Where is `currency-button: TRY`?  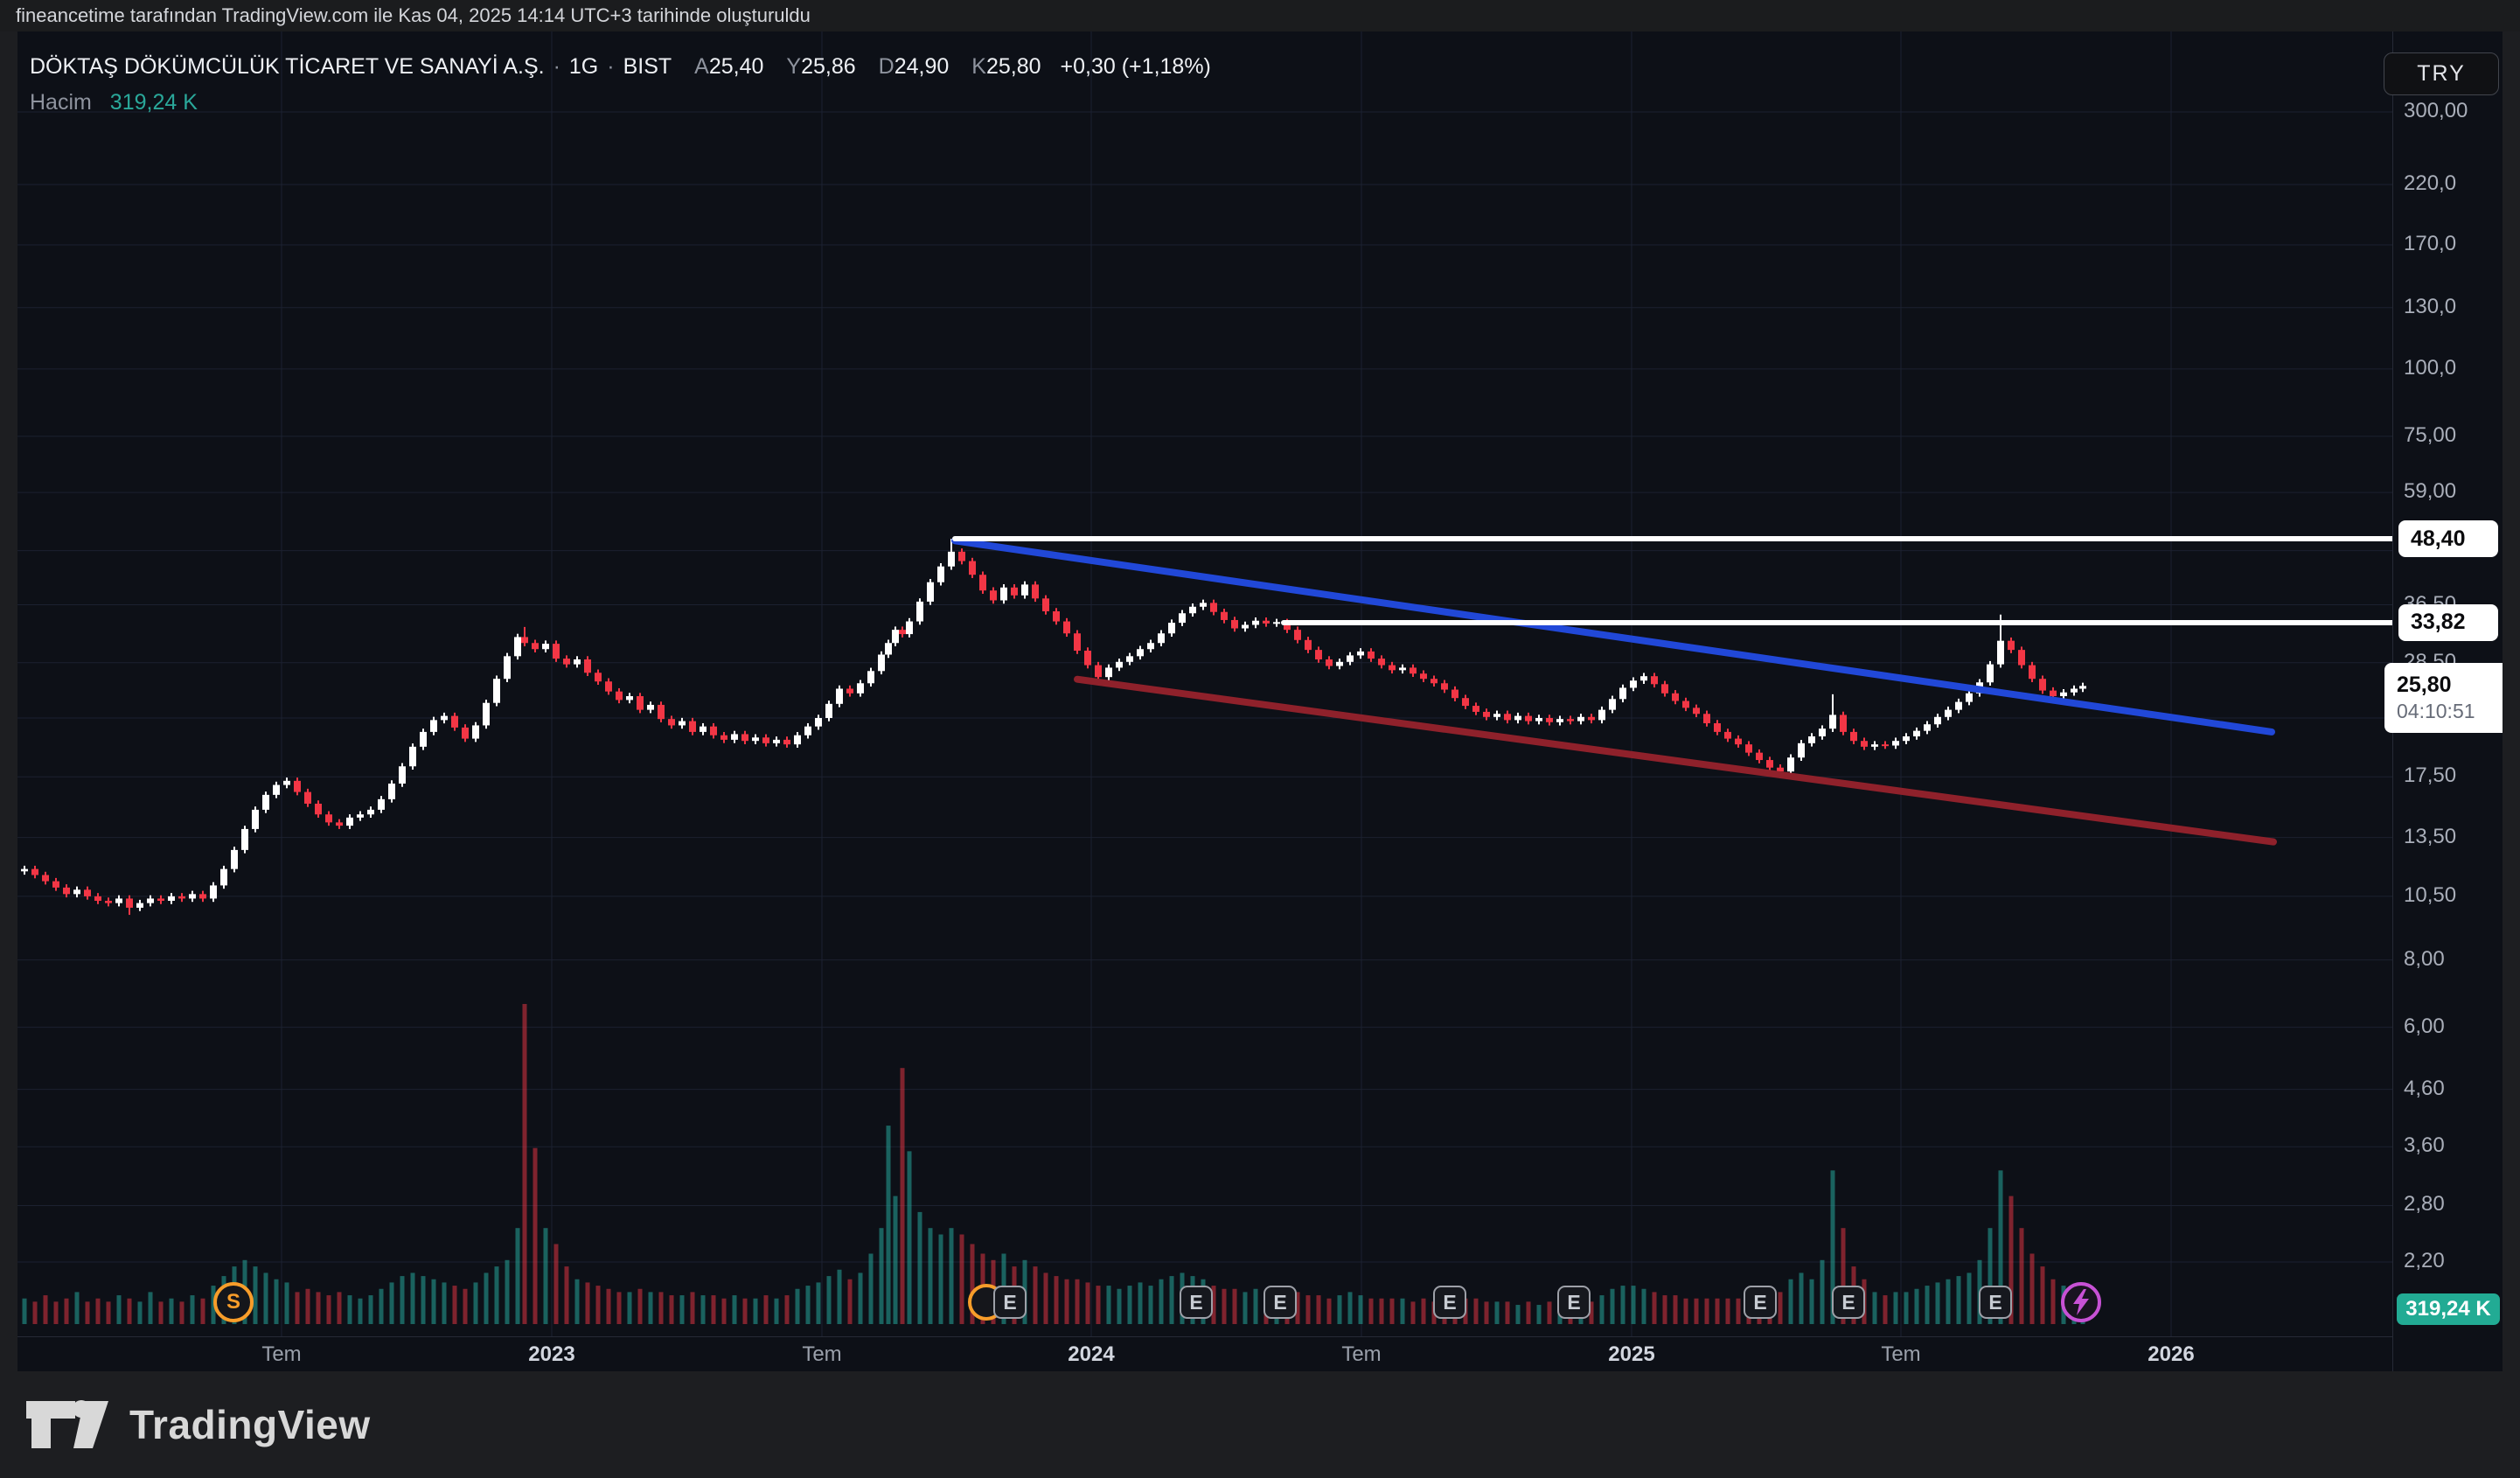 currency-button: TRY is located at coordinates (2441, 73).